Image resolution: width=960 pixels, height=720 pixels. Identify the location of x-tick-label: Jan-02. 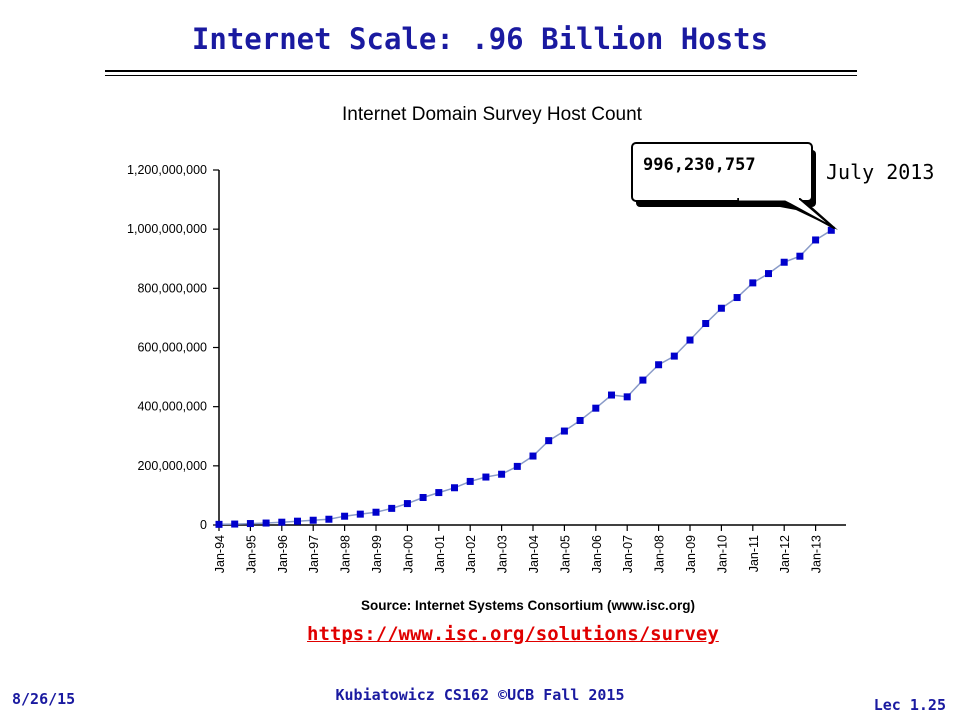
(471, 554).